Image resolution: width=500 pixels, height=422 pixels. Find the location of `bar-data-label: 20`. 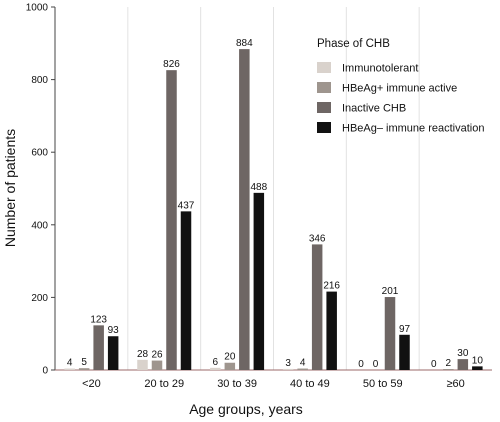

bar-data-label: 20 is located at coordinates (230, 357).